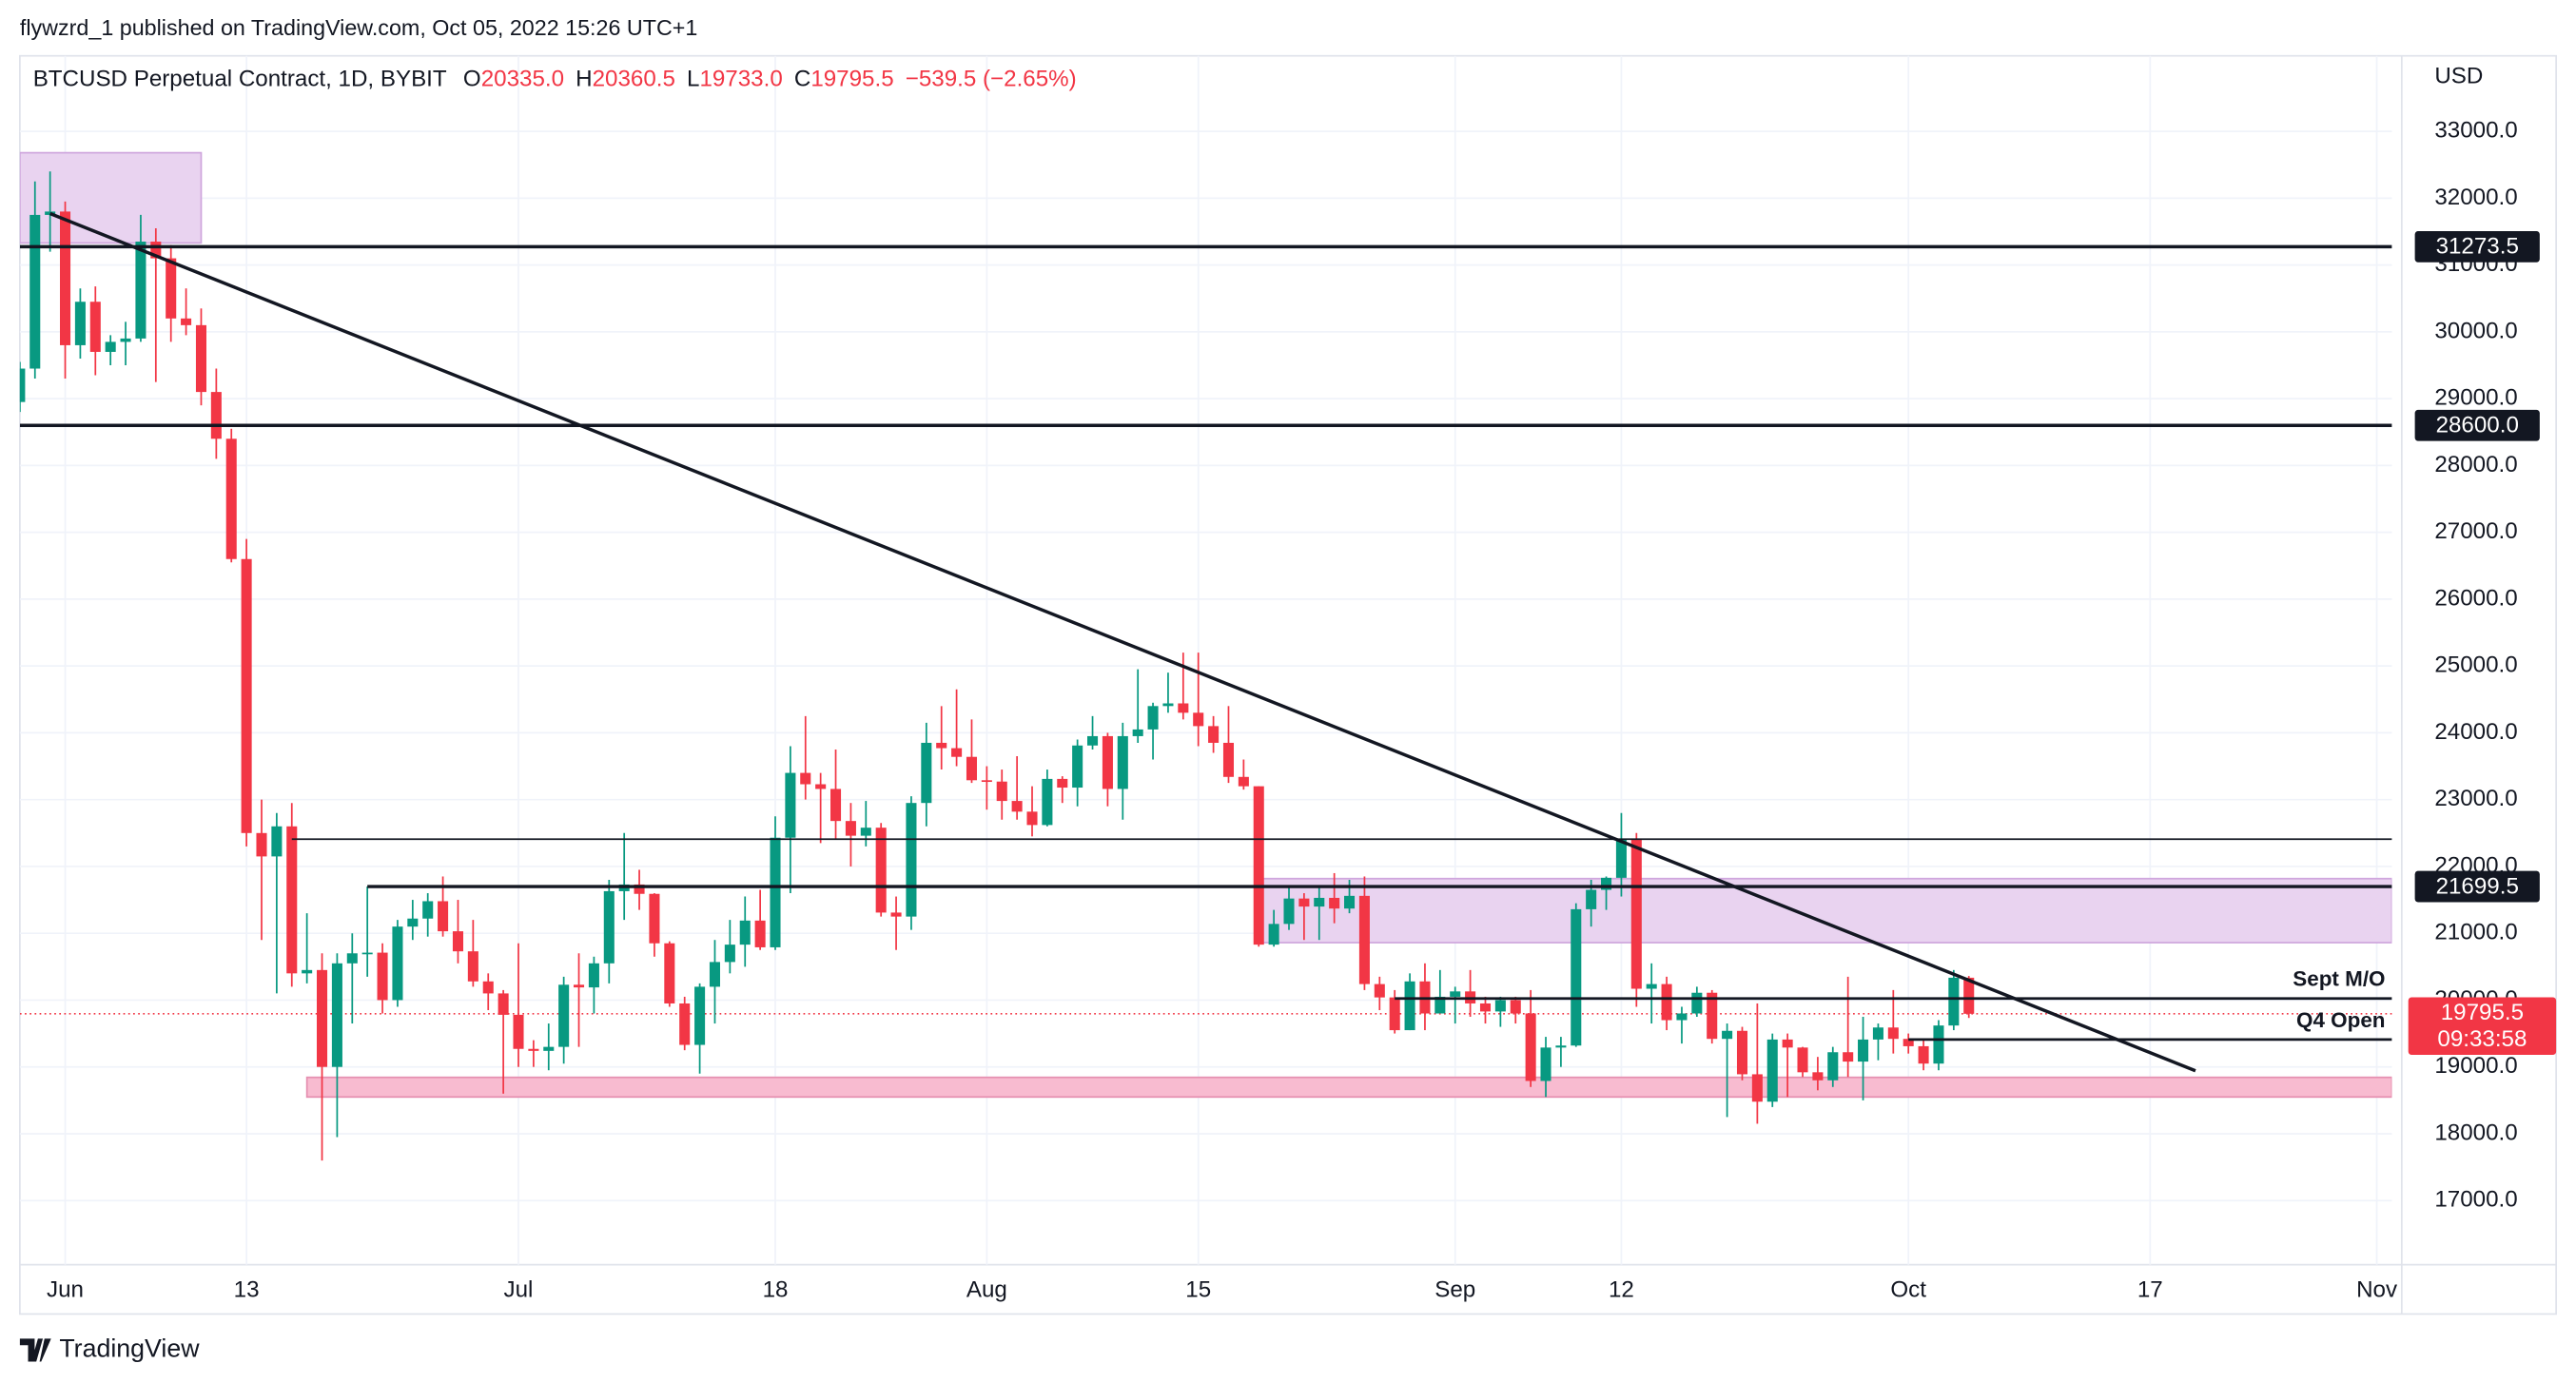 The image size is (2576, 1383). Describe the element at coordinates (1455, 1290) in the screenshot. I see `x-tick-label: Sep` at that location.